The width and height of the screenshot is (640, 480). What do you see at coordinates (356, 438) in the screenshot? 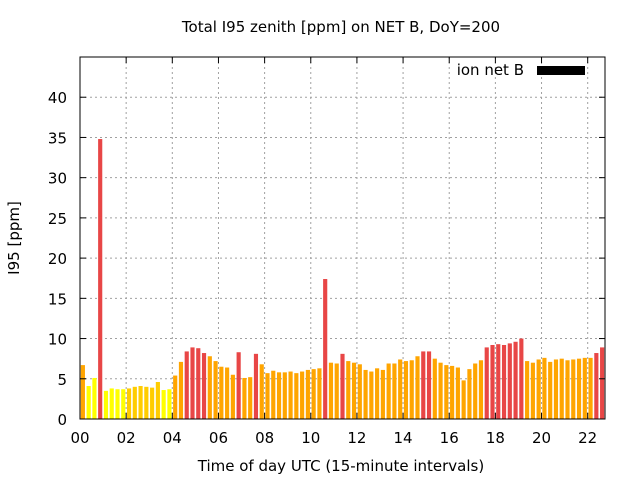
I see `x-tick-label: 12` at bounding box center [356, 438].